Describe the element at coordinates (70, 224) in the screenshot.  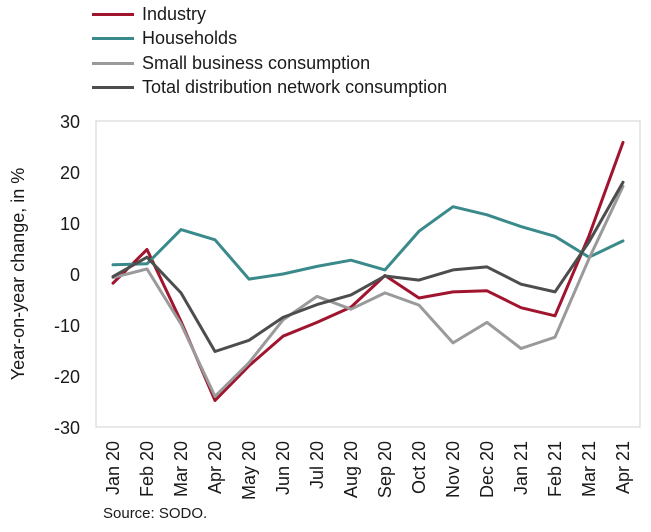
I see `y-tick-label: 10` at that location.